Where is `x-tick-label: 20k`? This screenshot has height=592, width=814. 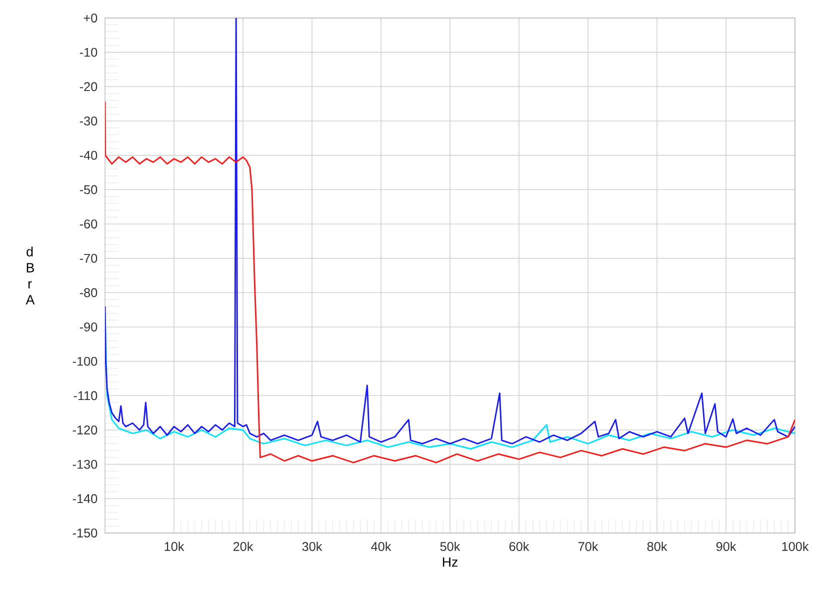 x-tick-label: 20k is located at coordinates (243, 546).